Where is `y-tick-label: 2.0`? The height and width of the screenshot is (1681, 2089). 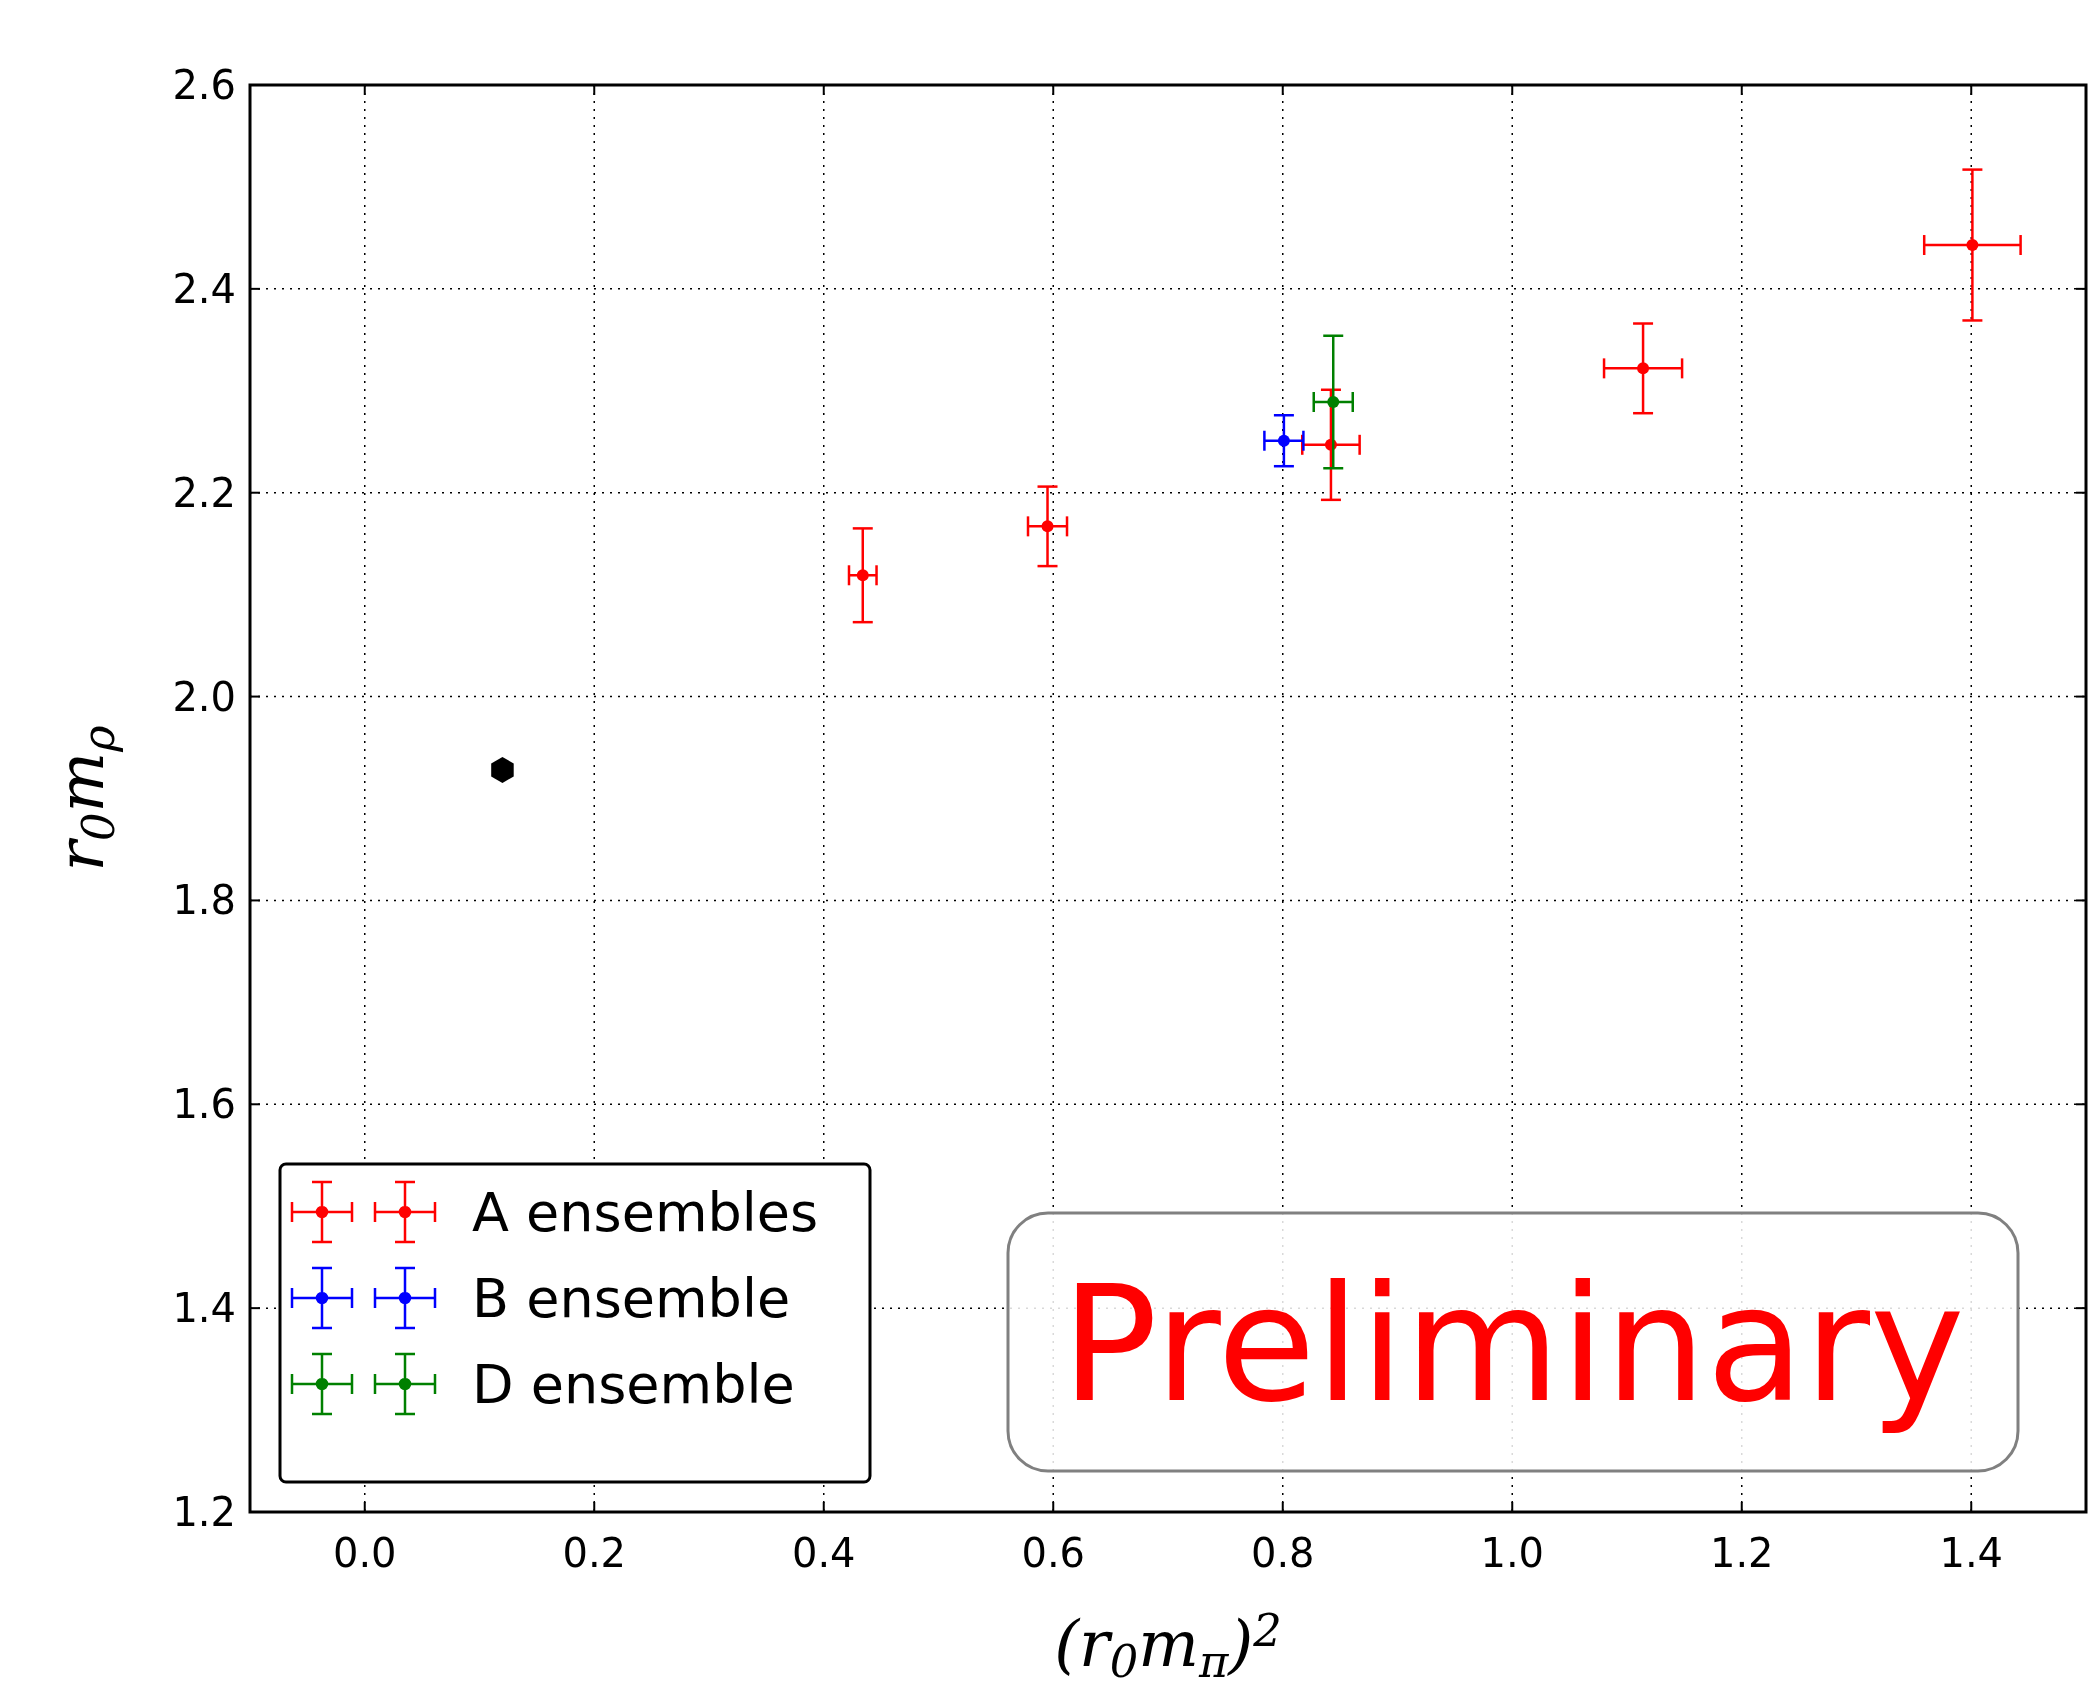 y-tick-label: 2.0 is located at coordinates (204, 696).